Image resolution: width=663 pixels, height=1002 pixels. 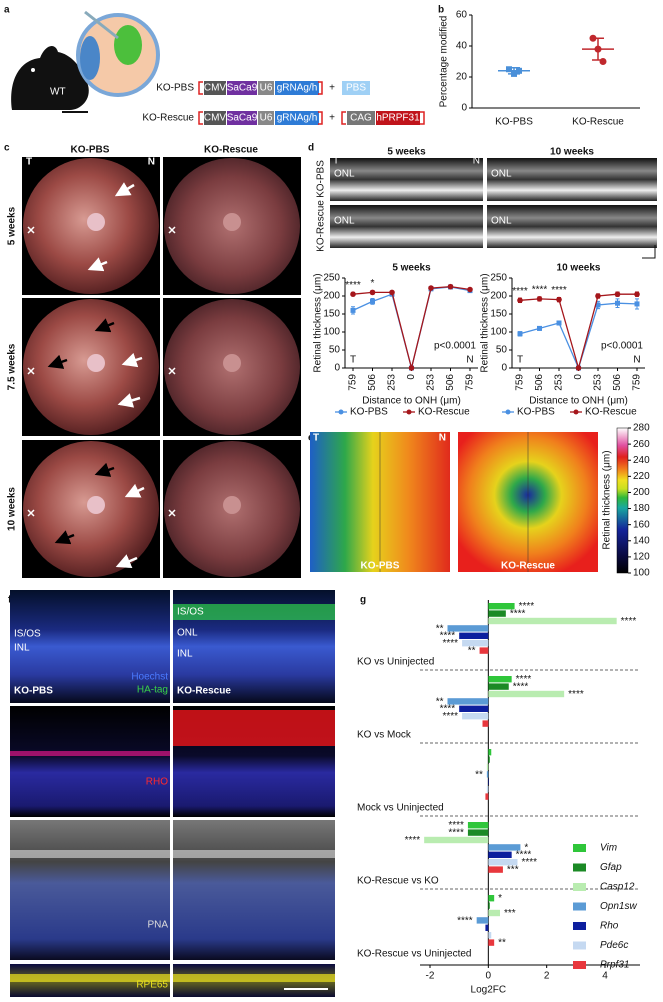 What do you see at coordinates (502, 350) in the screenshot?
I see `y-tick-label: 50` at bounding box center [502, 350].